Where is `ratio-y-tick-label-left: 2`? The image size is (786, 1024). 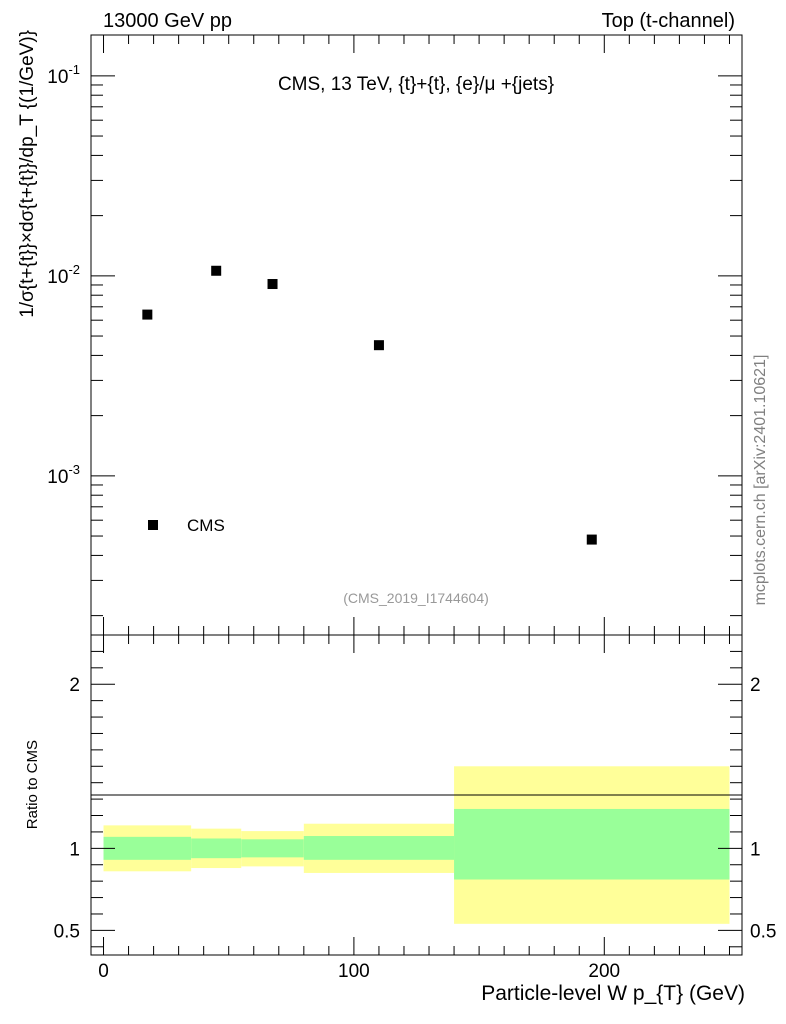 ratio-y-tick-label-left: 2 is located at coordinates (74, 685).